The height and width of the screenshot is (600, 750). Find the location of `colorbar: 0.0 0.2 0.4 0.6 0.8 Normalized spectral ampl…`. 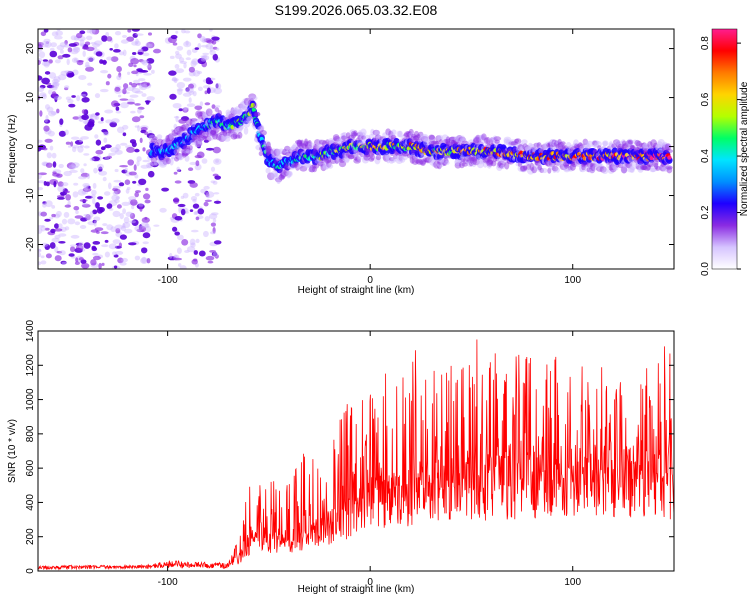

colorbar: 0.0 0.2 0.4 0.6 0.8 Normalized spectral ampl… is located at coordinates (725, 152).